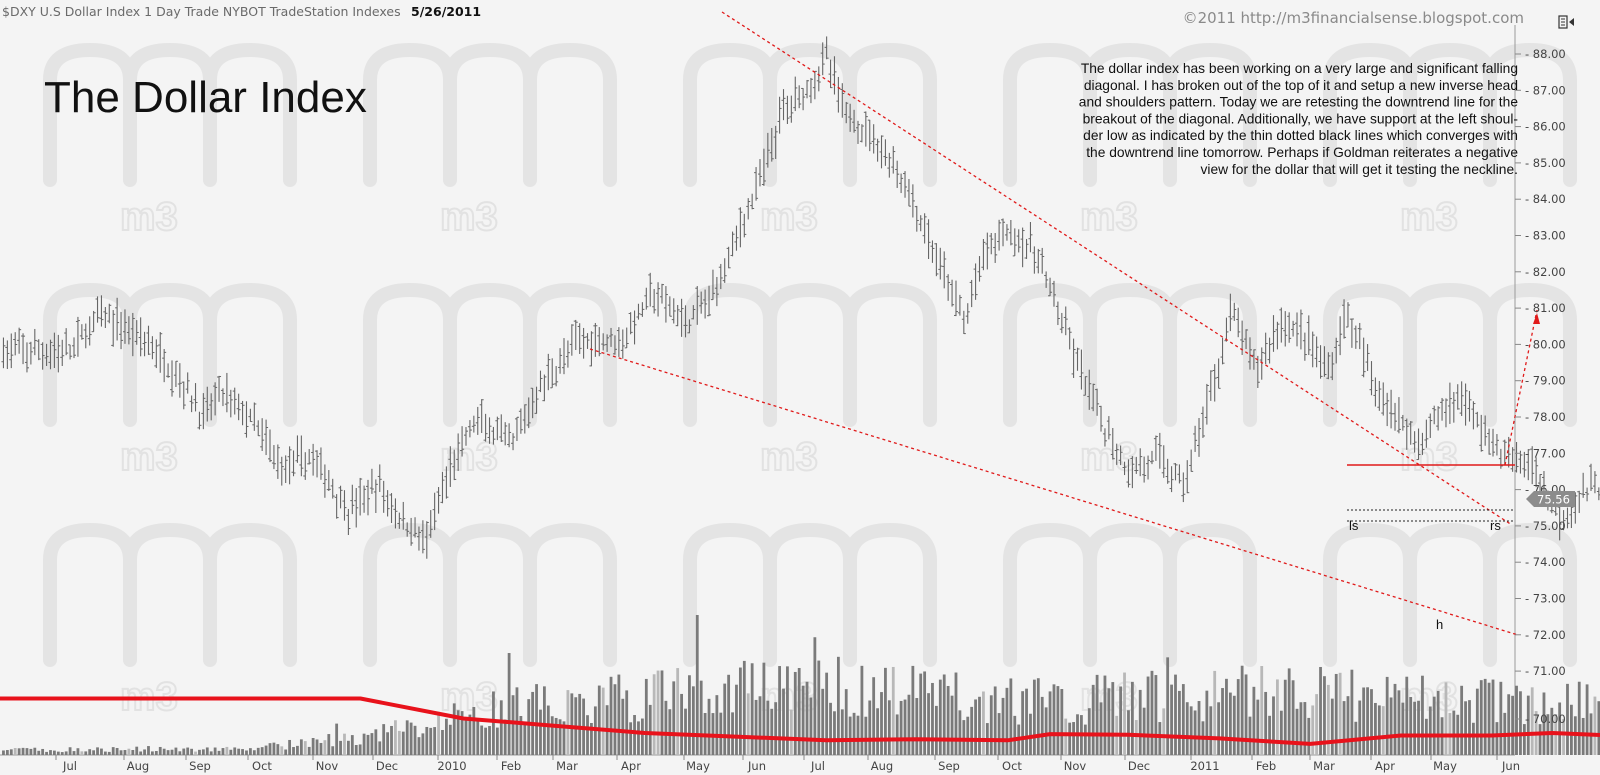 This screenshot has height=775, width=1600. I want to click on x-tick-label: May, so click(698, 766).